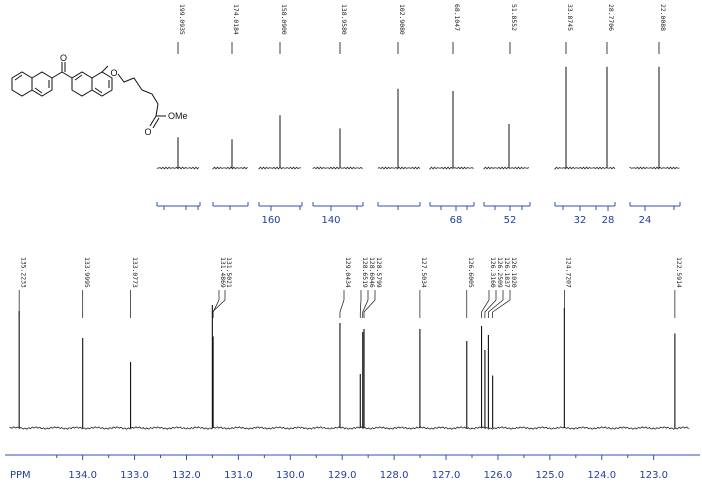 This screenshot has width=702, height=482. What do you see at coordinates (611, 17) in the screenshot?
I see `inset-peak-label: 28.7706` at bounding box center [611, 17].